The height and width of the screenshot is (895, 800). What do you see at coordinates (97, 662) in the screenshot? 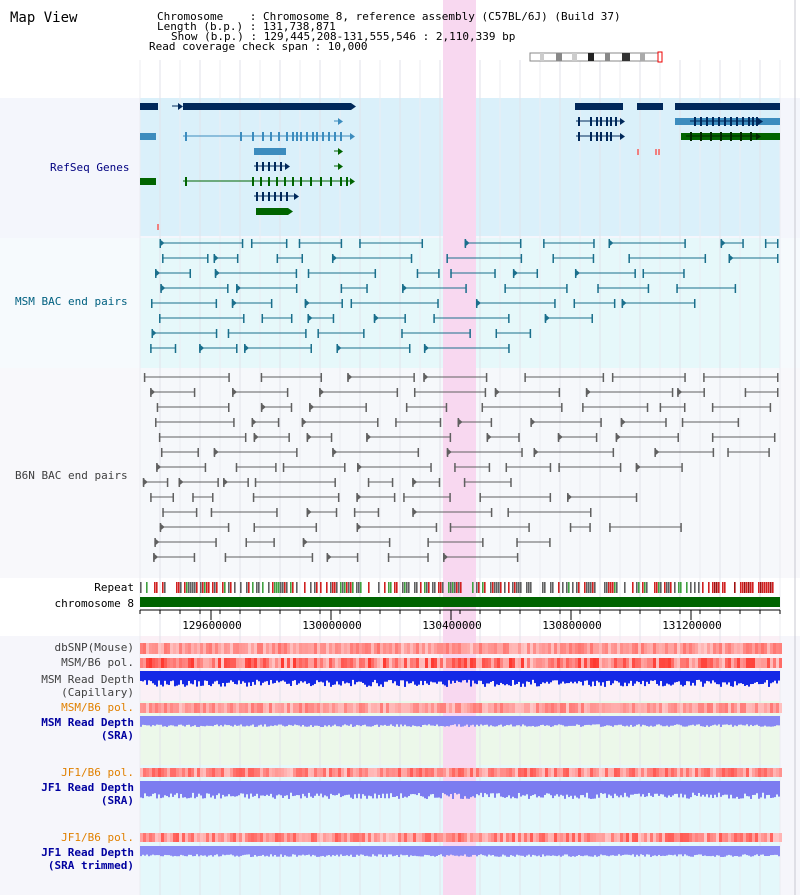
I see `track-label-msm-b6-pol: MSM/B6 pol.` at bounding box center [97, 662].